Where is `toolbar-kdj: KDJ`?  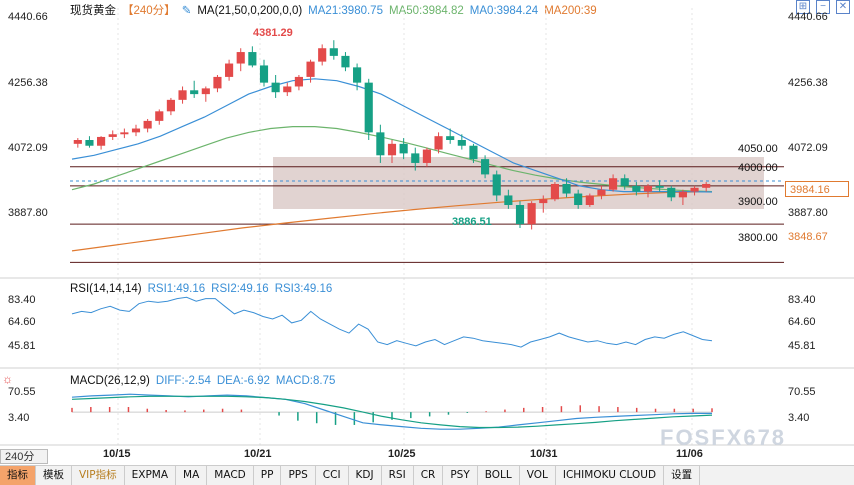 toolbar-kdj: KDJ is located at coordinates (365, 475).